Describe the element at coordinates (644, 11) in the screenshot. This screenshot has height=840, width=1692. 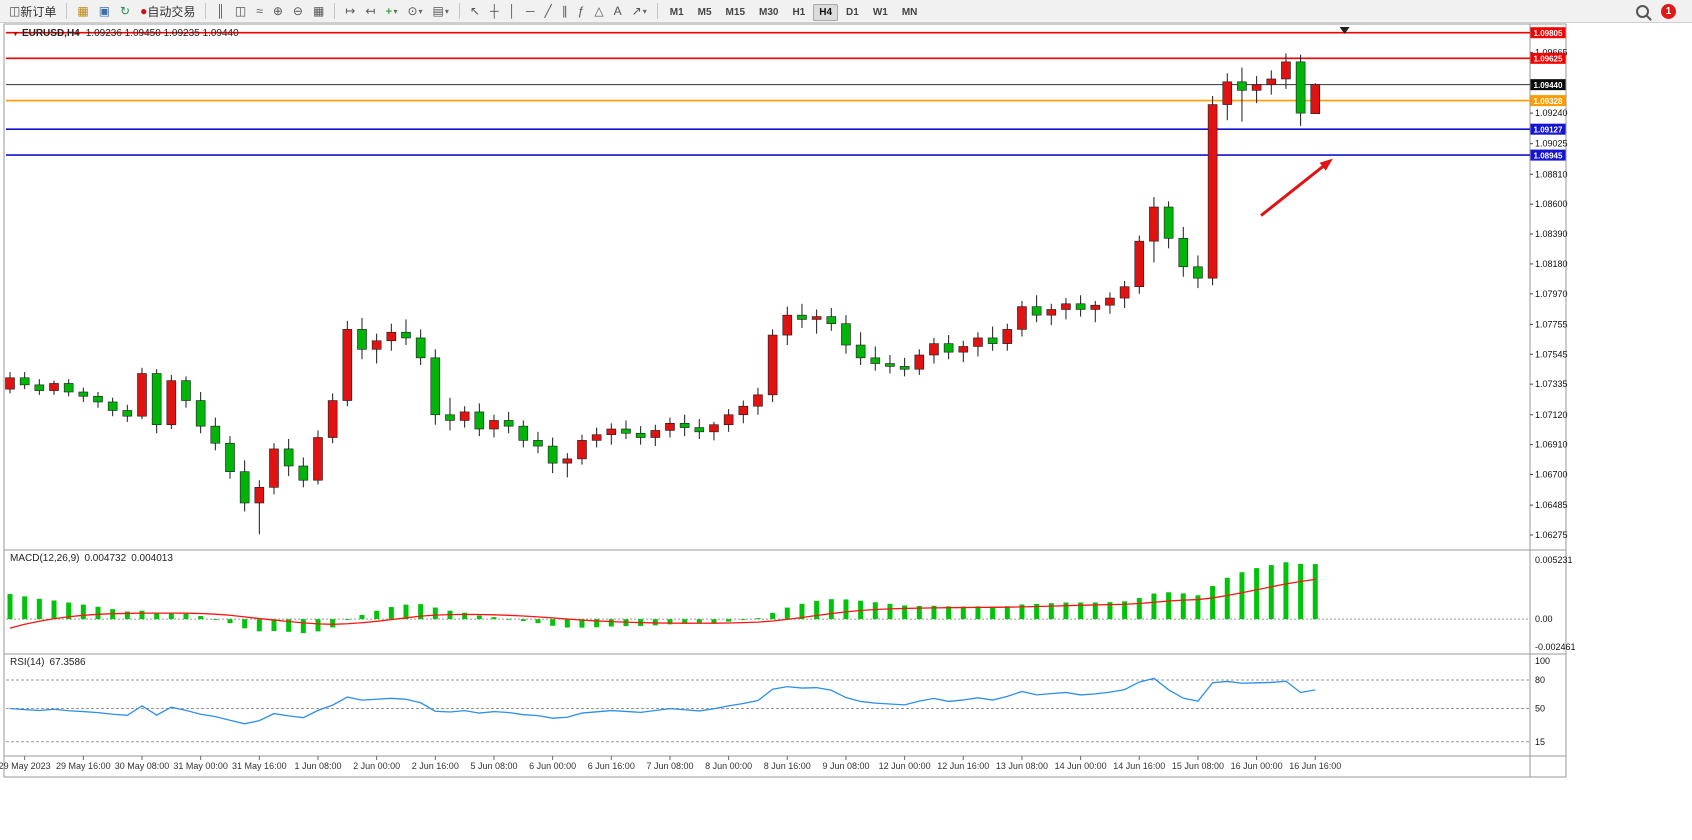
I see `arrows-caret-icon: ▾` at that location.